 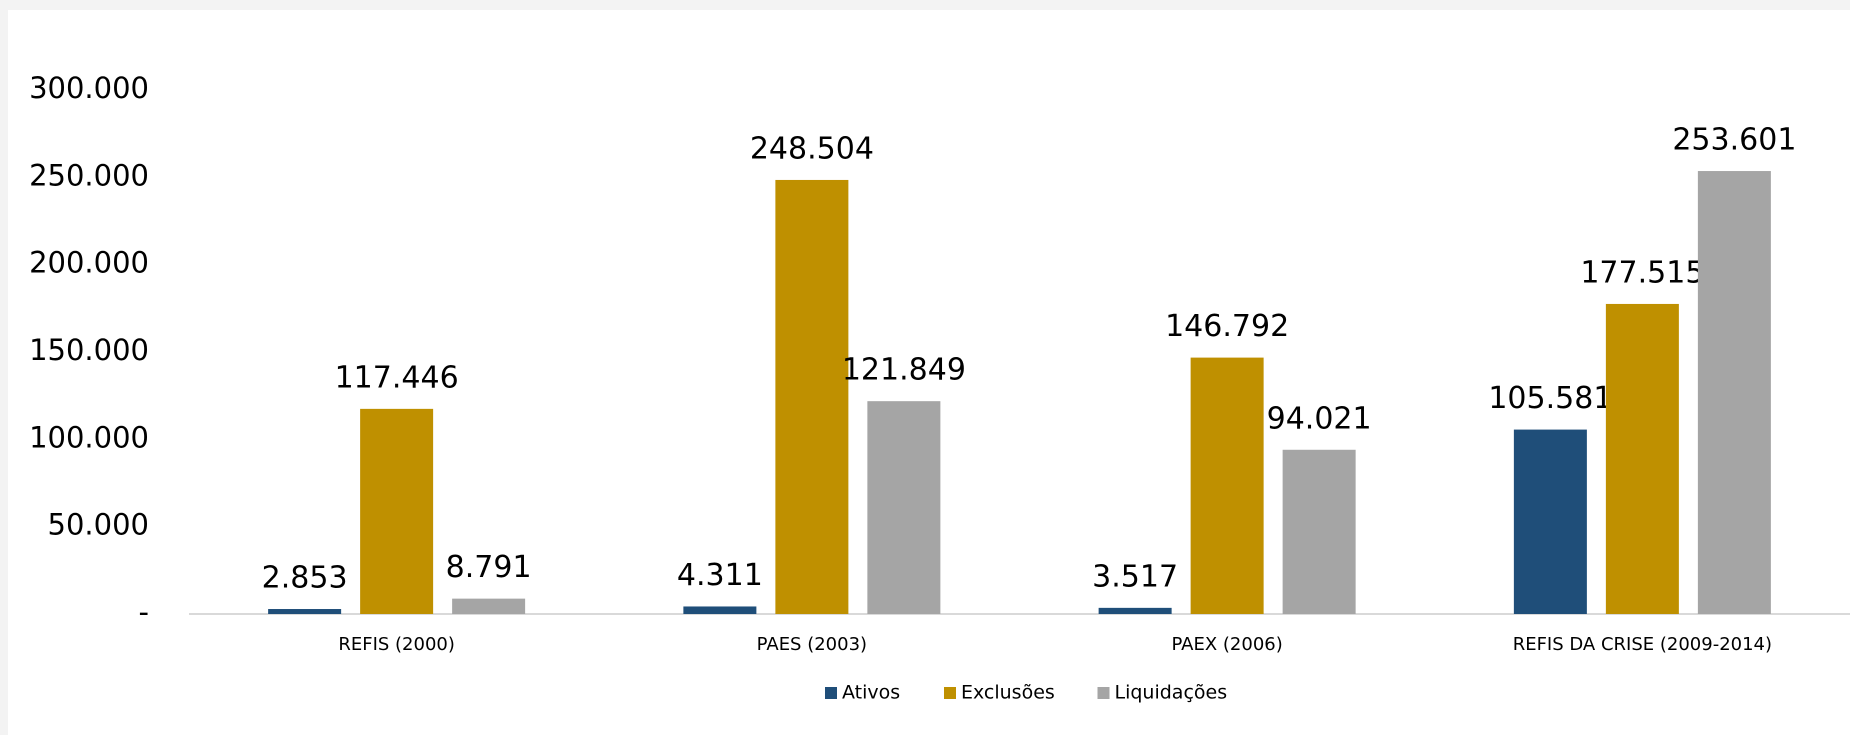 I want to click on y-tick-label: 300.000, so click(x=89, y=88).